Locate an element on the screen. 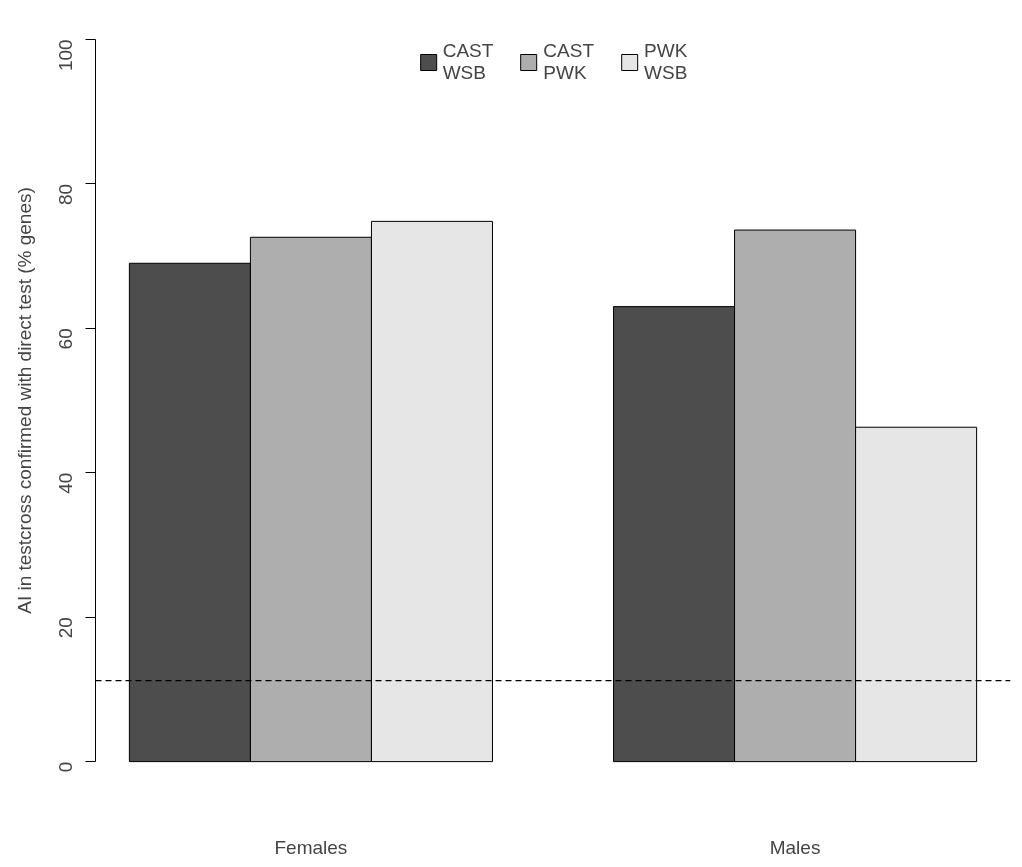 This screenshot has width=1022, height=867. x-tick-label: Males is located at coordinates (795, 847).